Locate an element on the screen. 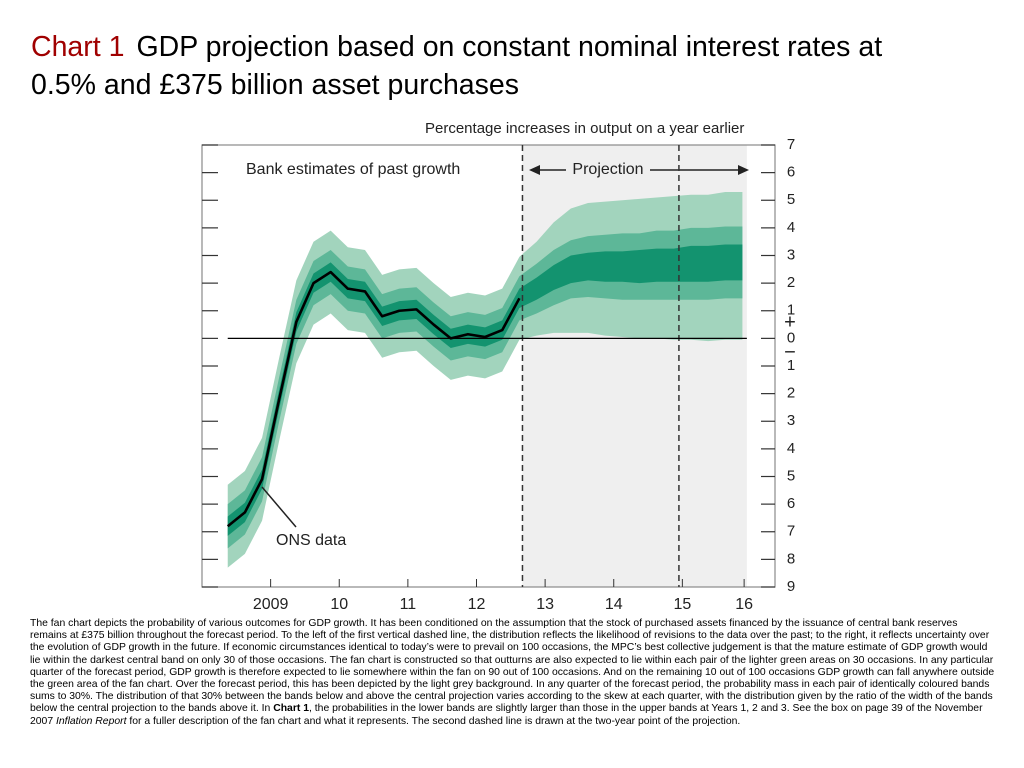 This screenshot has height=768, width=1024. arrow-right-head is located at coordinates (743, 170).